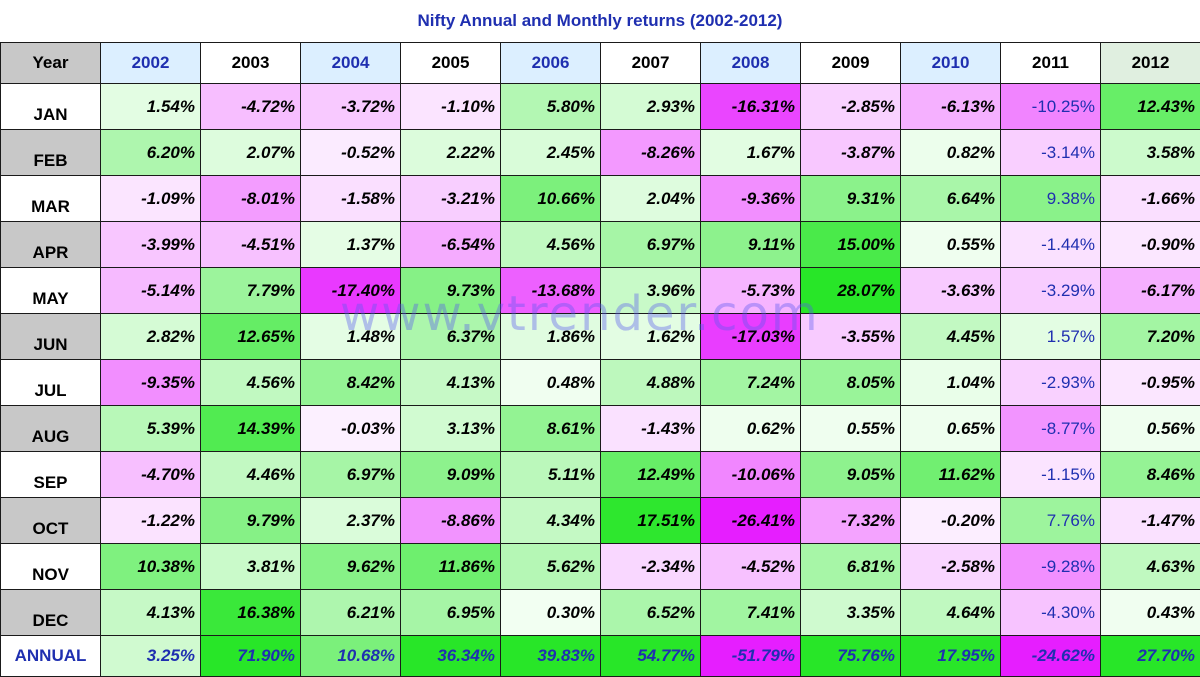  I want to click on return-cell: 2.82%, so click(151, 337).